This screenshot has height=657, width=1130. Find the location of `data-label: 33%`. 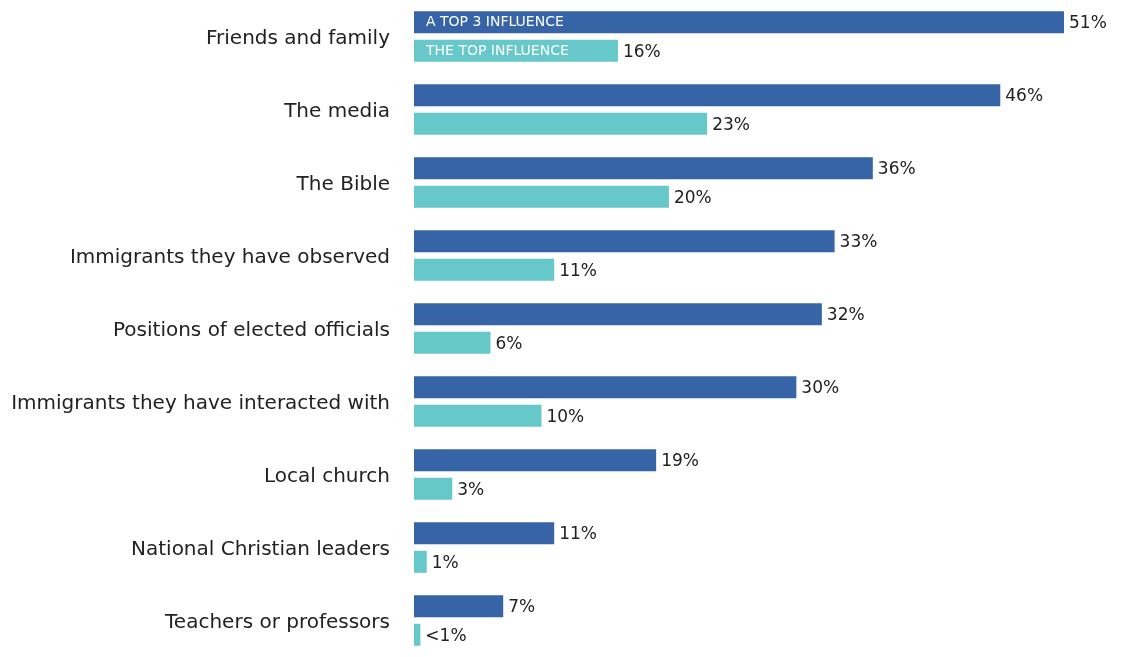

data-label: 33% is located at coordinates (858, 241).